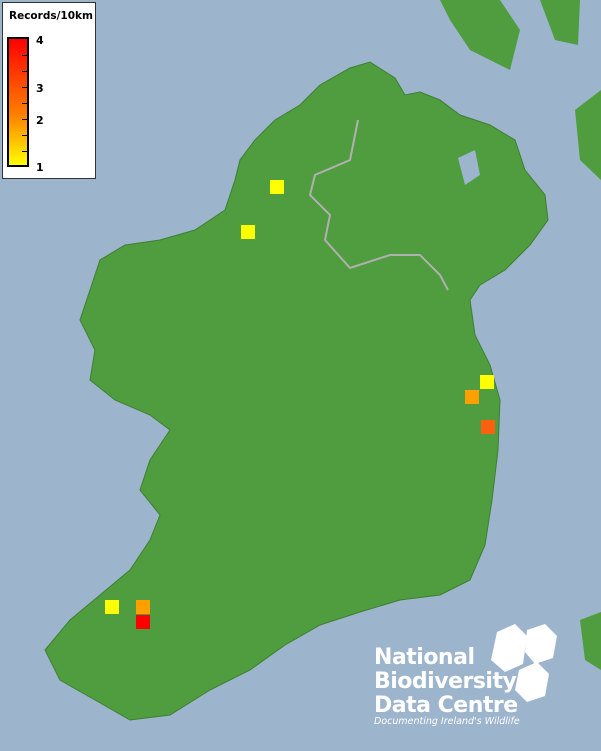 This screenshot has width=601, height=751. What do you see at coordinates (40, 40) in the screenshot?
I see `legend-label: 4` at bounding box center [40, 40].